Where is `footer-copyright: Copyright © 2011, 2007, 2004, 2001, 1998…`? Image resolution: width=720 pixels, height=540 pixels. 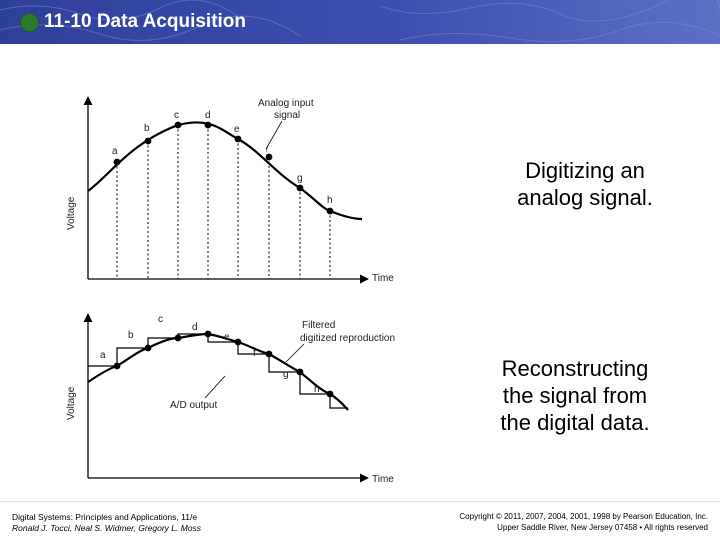
footer-copyright: Copyright © 2011, 2007, 2004, 2001, 1998… is located at coordinates (583, 522).